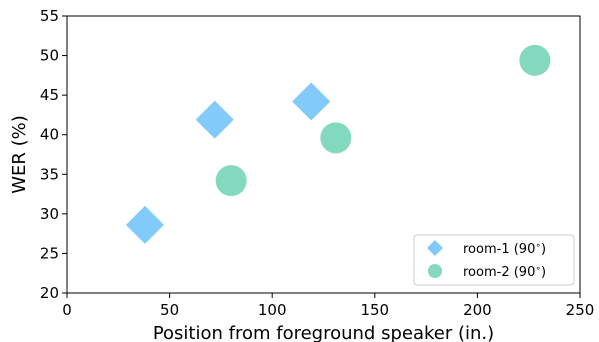 This screenshot has width=599, height=342. I want to click on legend: room-1 (90∘) room-2 (90∘), so click(494, 260).